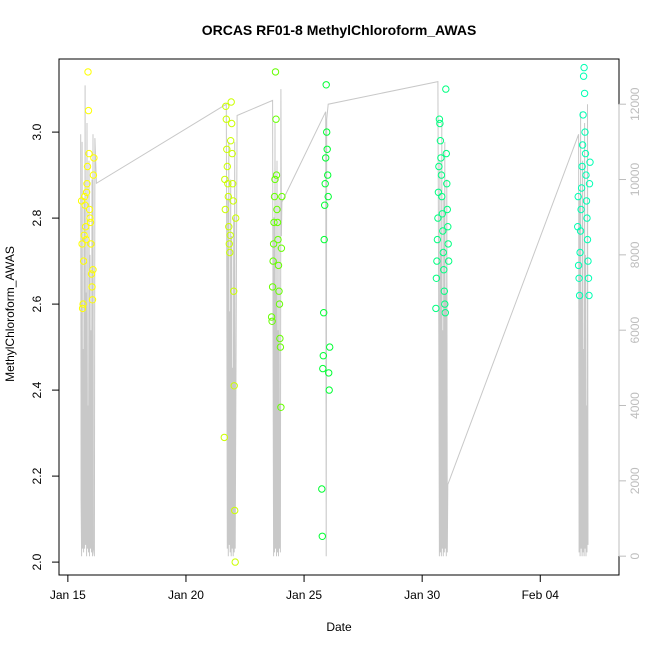  Describe the element at coordinates (339, 627) in the screenshot. I see `x-axis-label: Date` at that location.